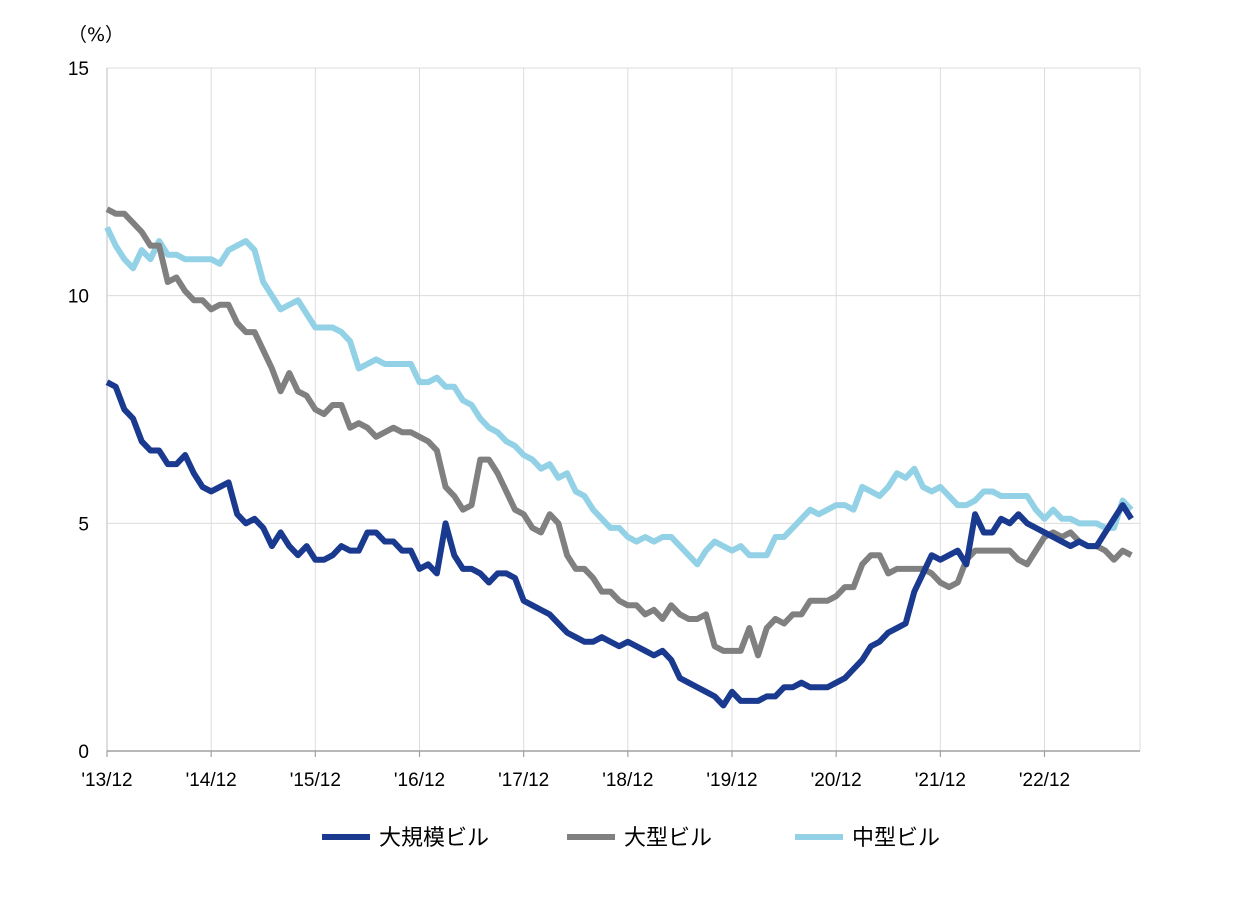 This screenshot has width=1241, height=906. What do you see at coordinates (78, 69) in the screenshot?
I see `y-tick-label: 15` at bounding box center [78, 69].